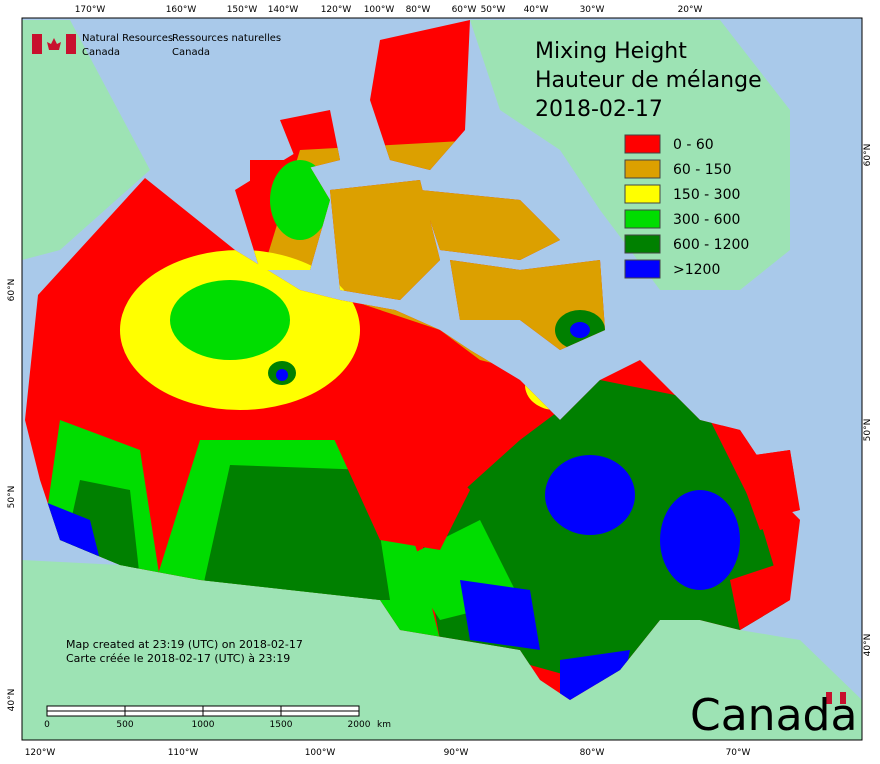 This screenshot has height=764, width=880. I want to click on scale-label: 1500, so click(281, 725).